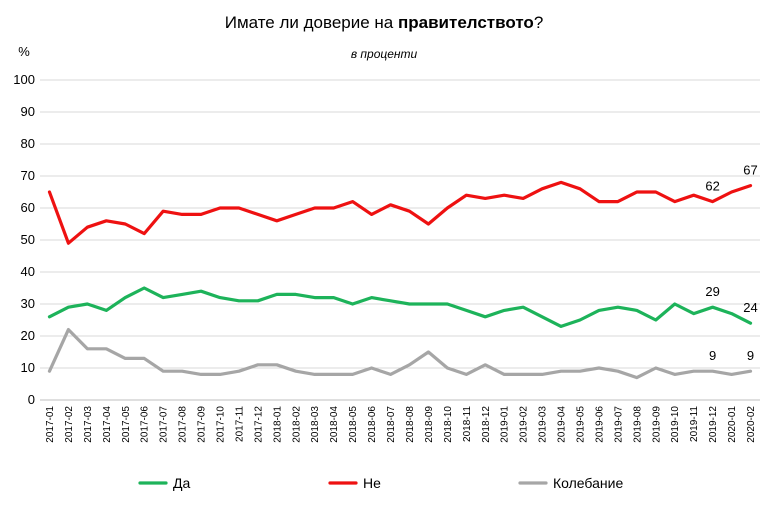 Image resolution: width=768 pixels, height=509 pixels. Describe the element at coordinates (731, 263) in the screenshot. I see `data-labels: 62 67 29 24 9 9` at that location.